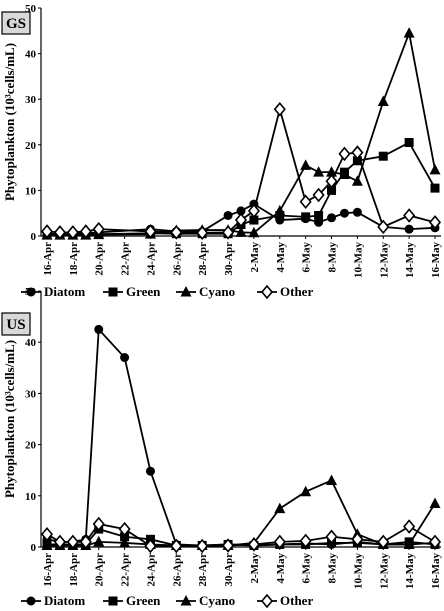  Describe the element at coordinates (217, 600) in the screenshot. I see `legend-label-cyano: Cyano` at that location.